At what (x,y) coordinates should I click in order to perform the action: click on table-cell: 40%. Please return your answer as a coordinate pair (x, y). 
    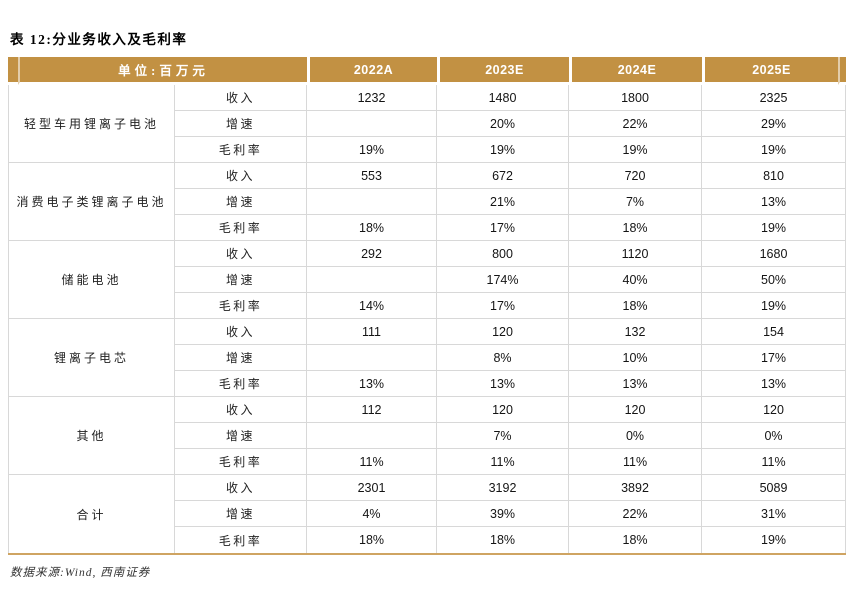
    Looking at the image, I should click on (636, 280).